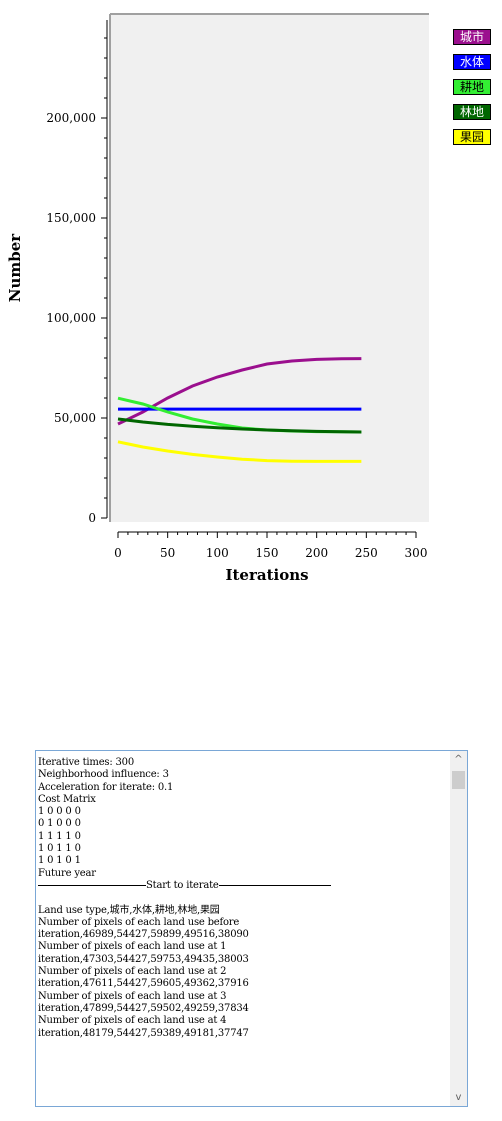  I want to click on y-tick-label: 50,000, so click(75, 418).